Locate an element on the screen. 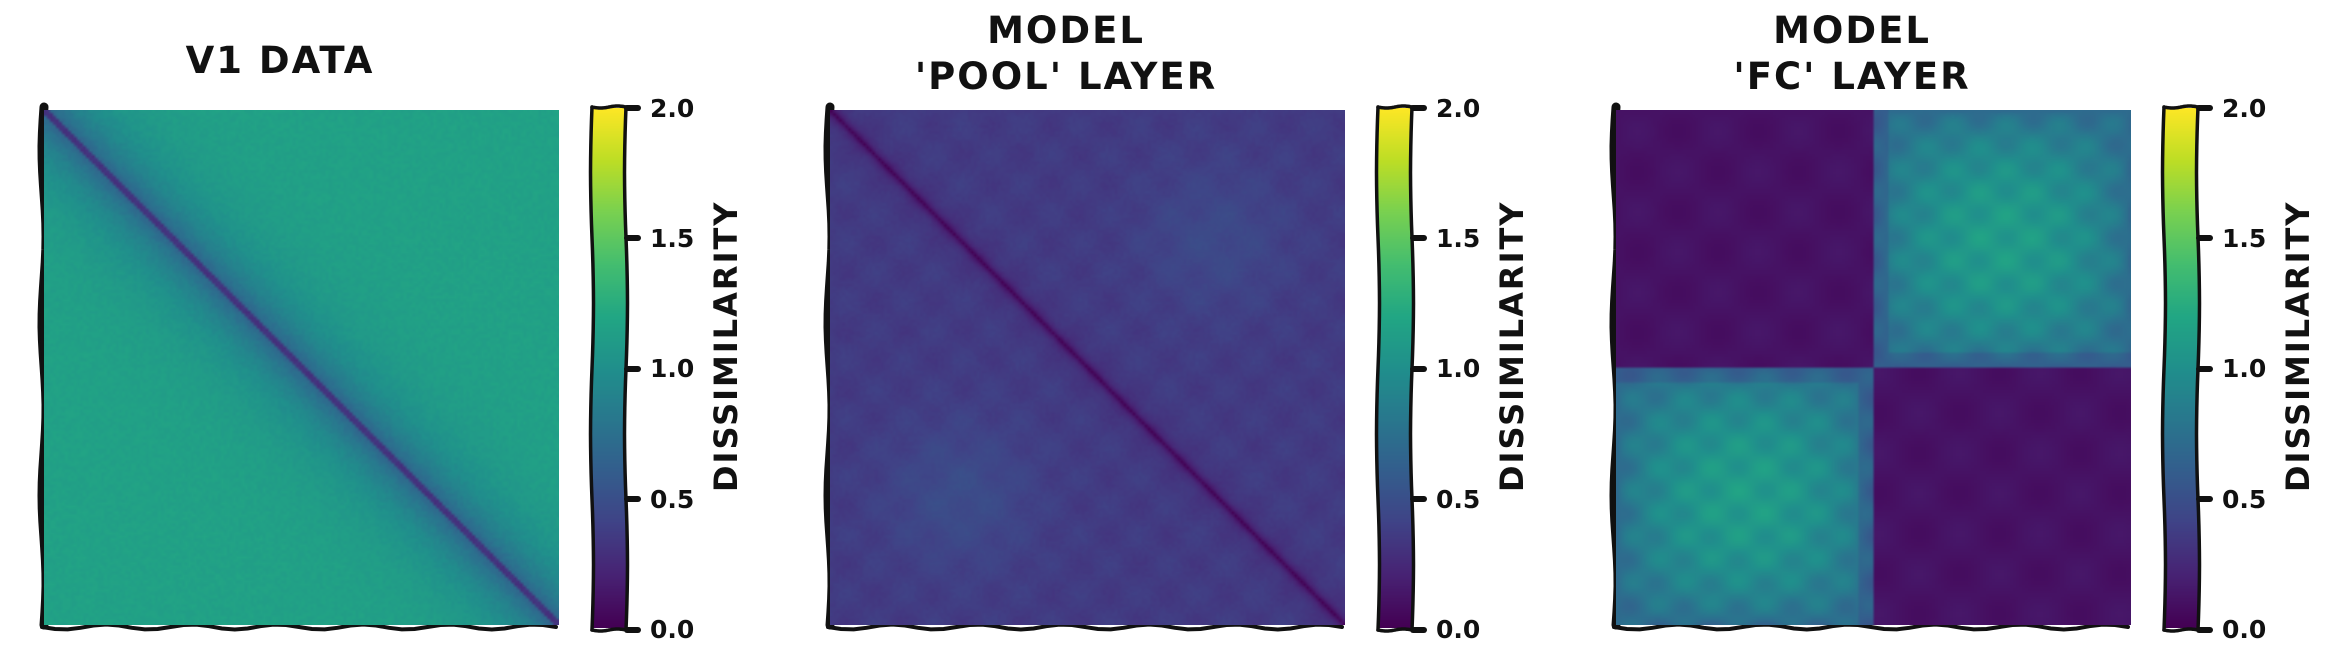  title-line-2: 'Pool' layer is located at coordinates (1066, 76).